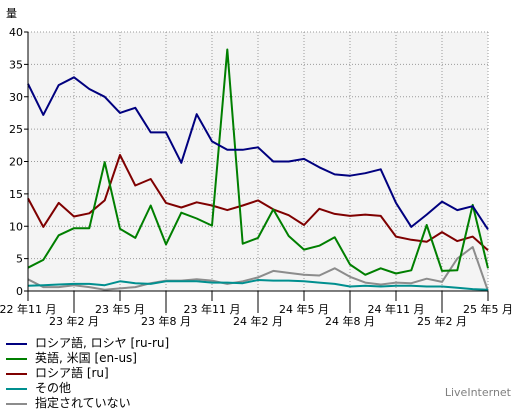  I want to click on legend-label: 英語, 米国 [en-us], so click(86, 358).